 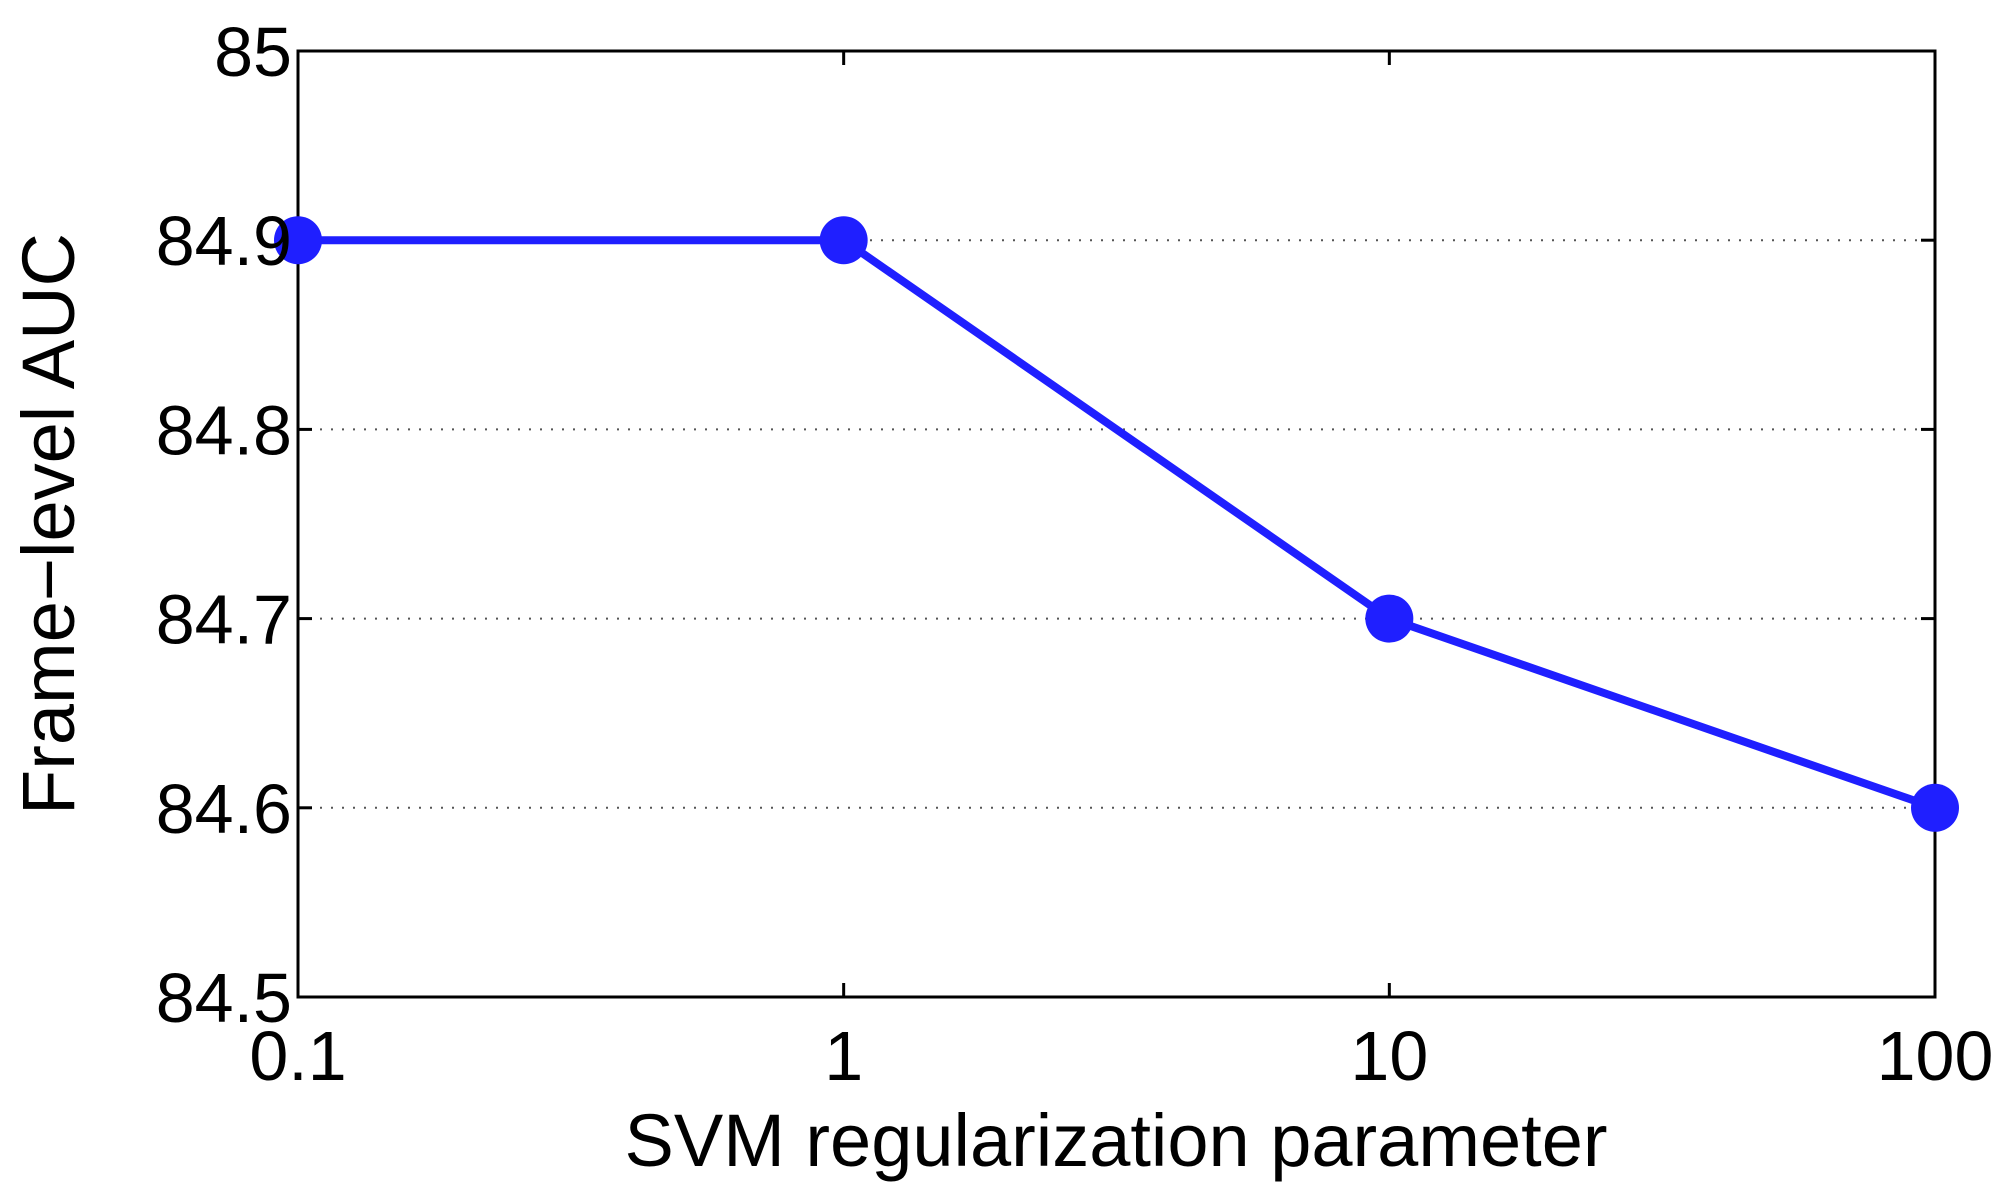 I want to click on y-tick-label: 84.7, so click(x=224, y=620).